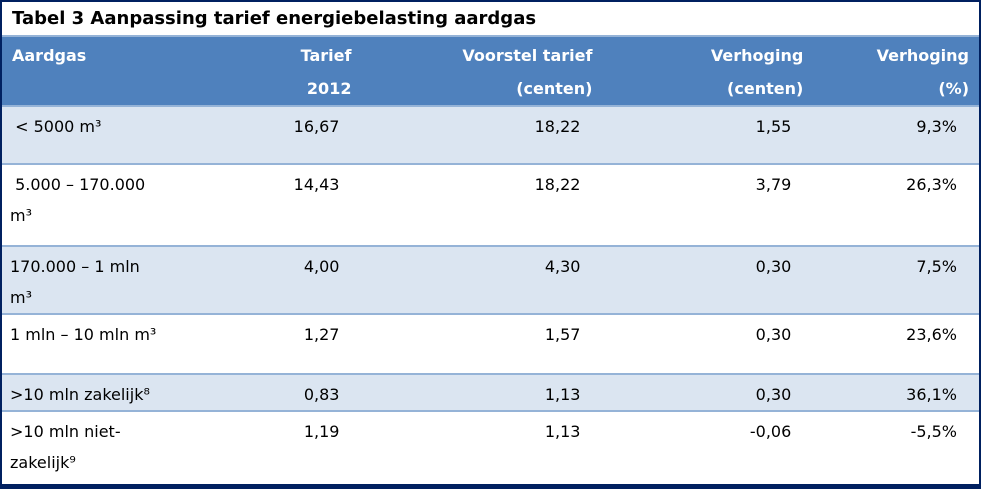  What do you see at coordinates (75, 282) in the screenshot?
I see `cell-category: 170.000 – 1 mln m³` at bounding box center [75, 282].